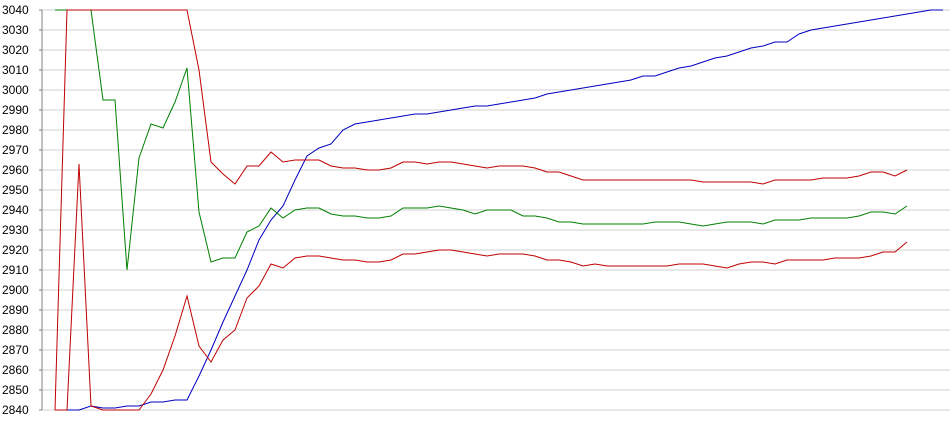 The width and height of the screenshot is (950, 435). Describe the element at coordinates (15, 10) in the screenshot. I see `y-tick-label: 3040` at that location.